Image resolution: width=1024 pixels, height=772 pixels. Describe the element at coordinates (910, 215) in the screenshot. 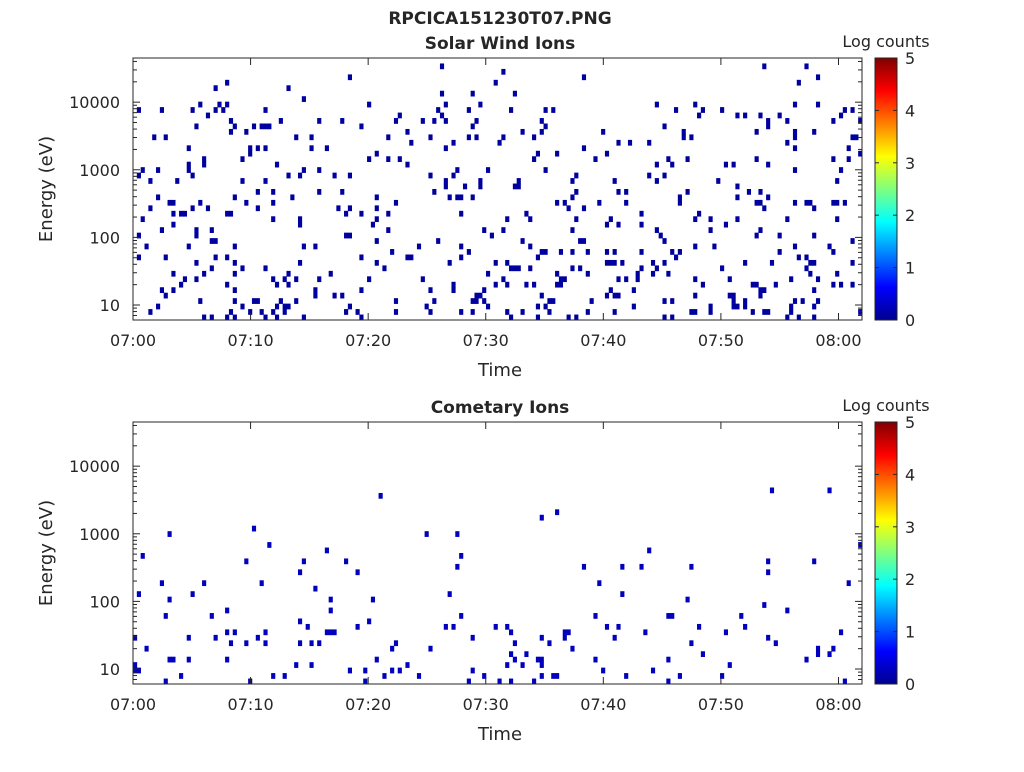

I see `colorbar-tick-label: 2` at that location.